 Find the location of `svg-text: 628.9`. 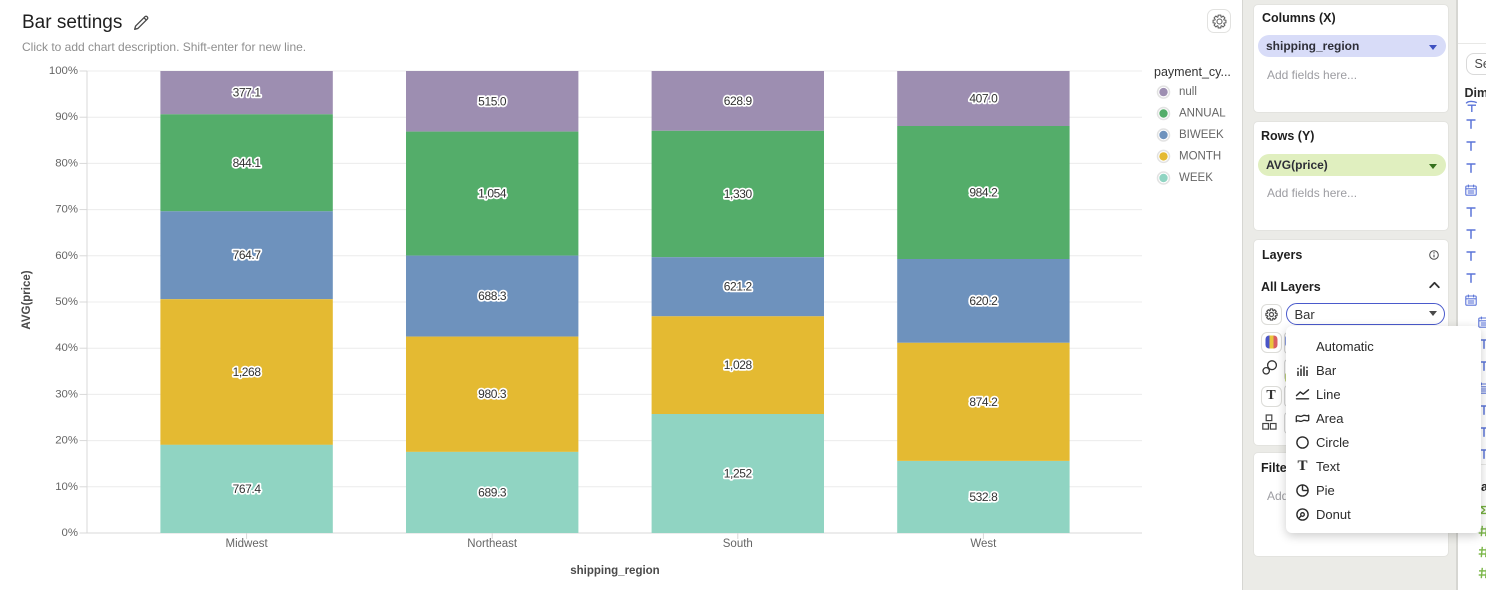

svg-text: 628.9 is located at coordinates (738, 101).